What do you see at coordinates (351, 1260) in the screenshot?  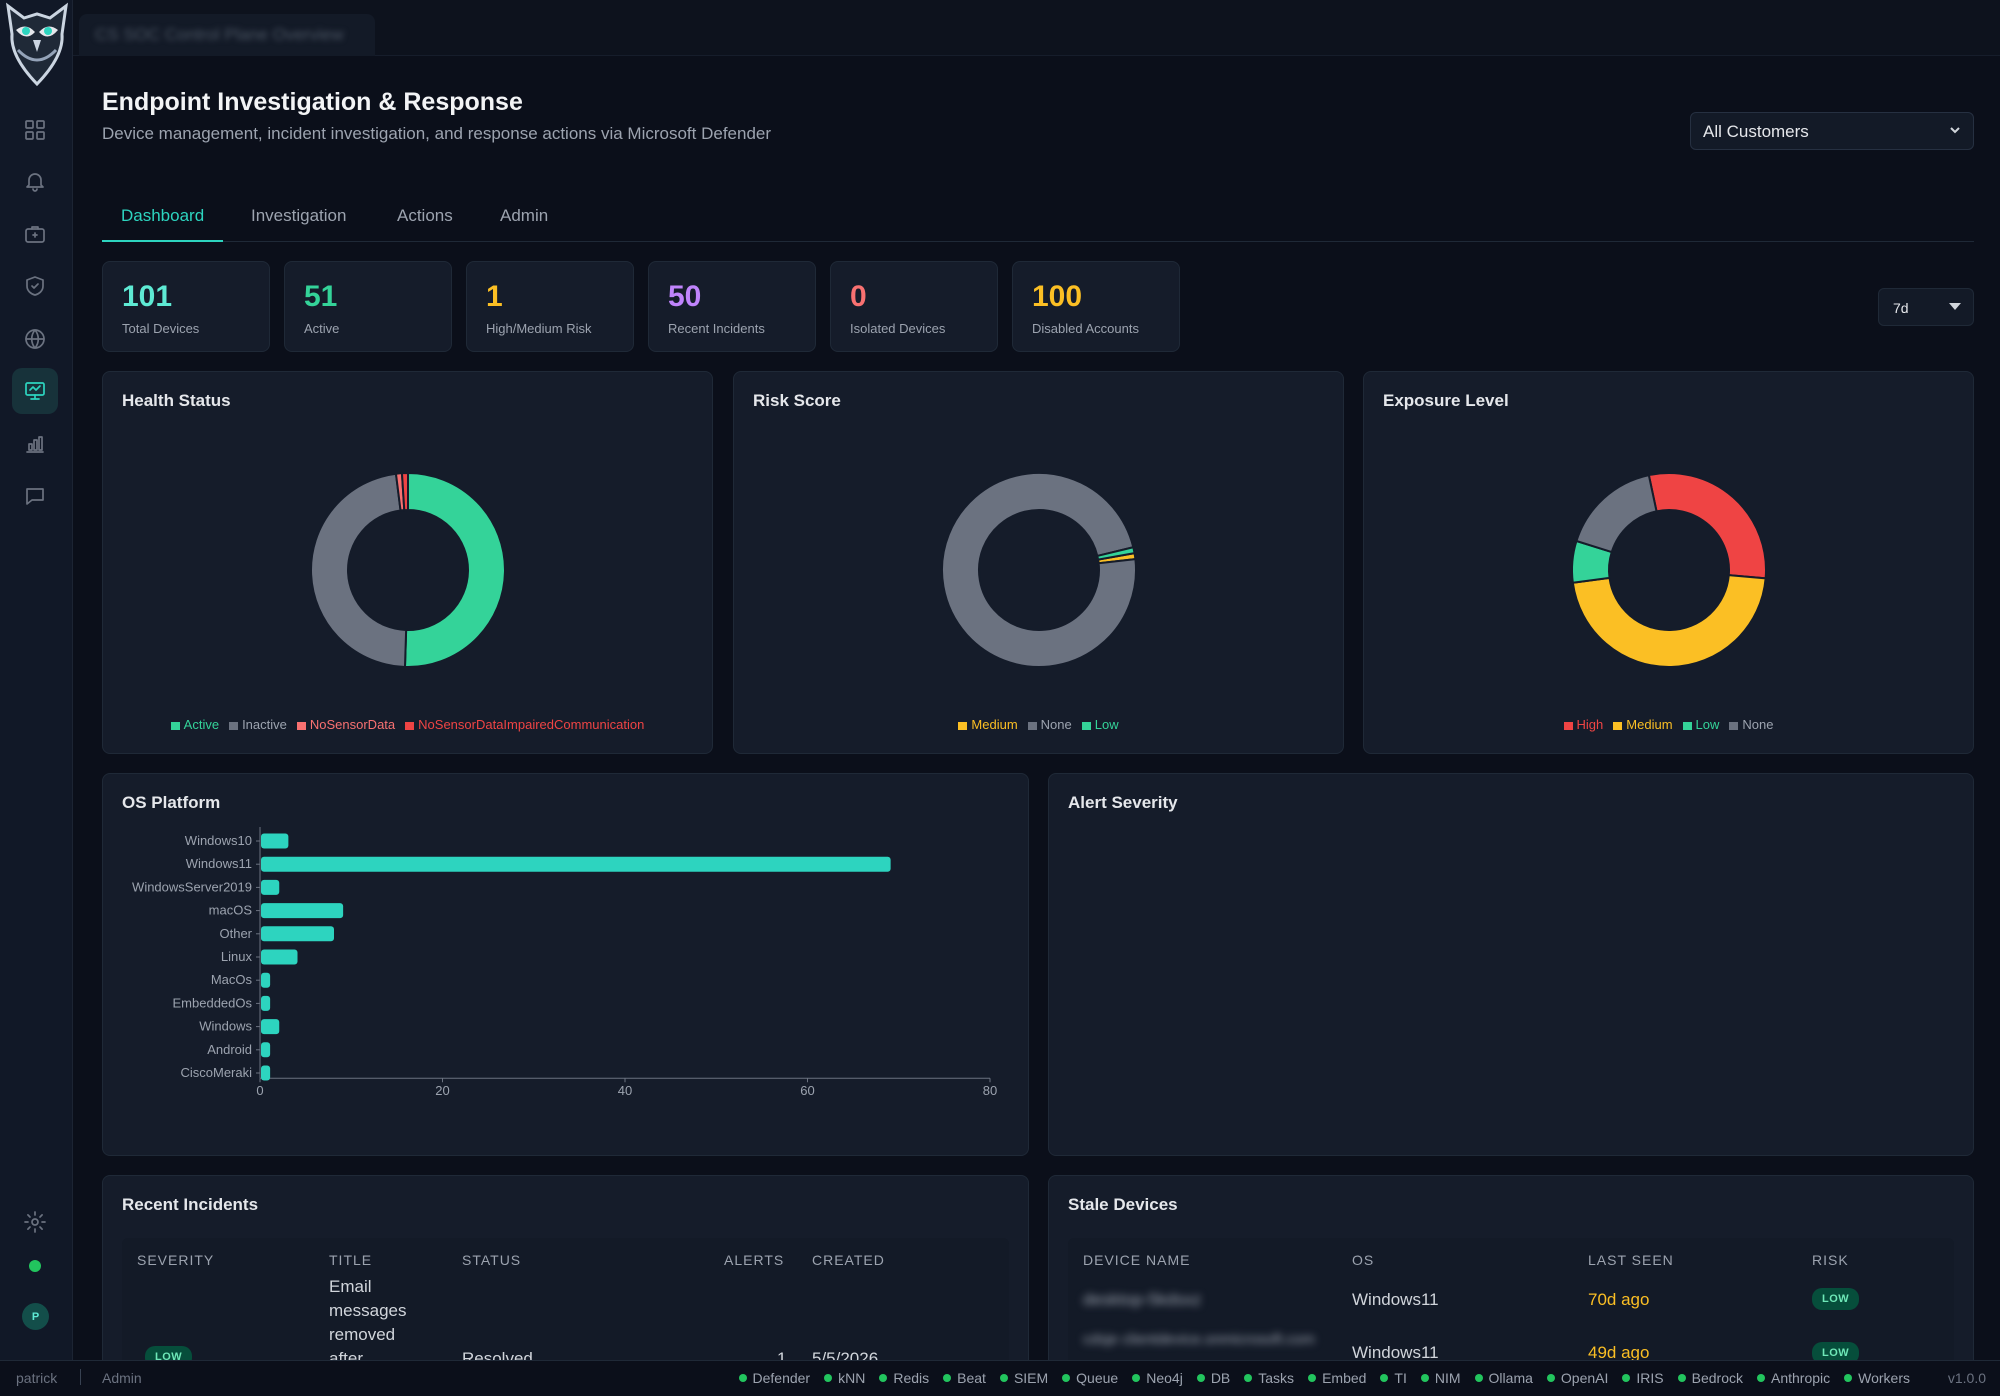 I see `col-title: TITLE` at bounding box center [351, 1260].